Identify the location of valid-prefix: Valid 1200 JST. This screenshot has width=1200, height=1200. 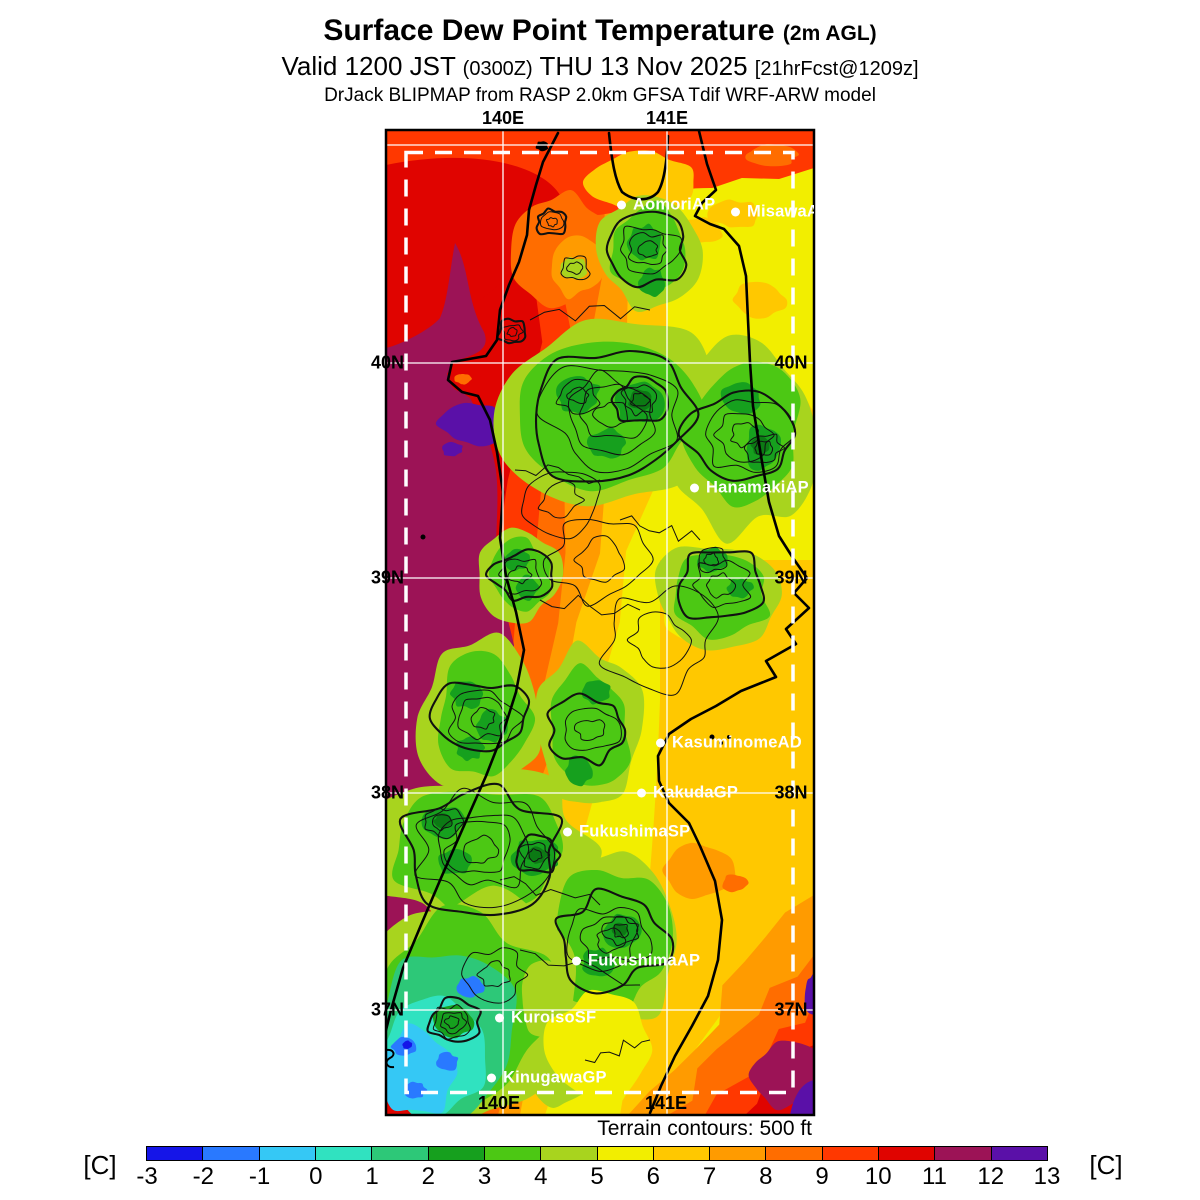
(368, 66).